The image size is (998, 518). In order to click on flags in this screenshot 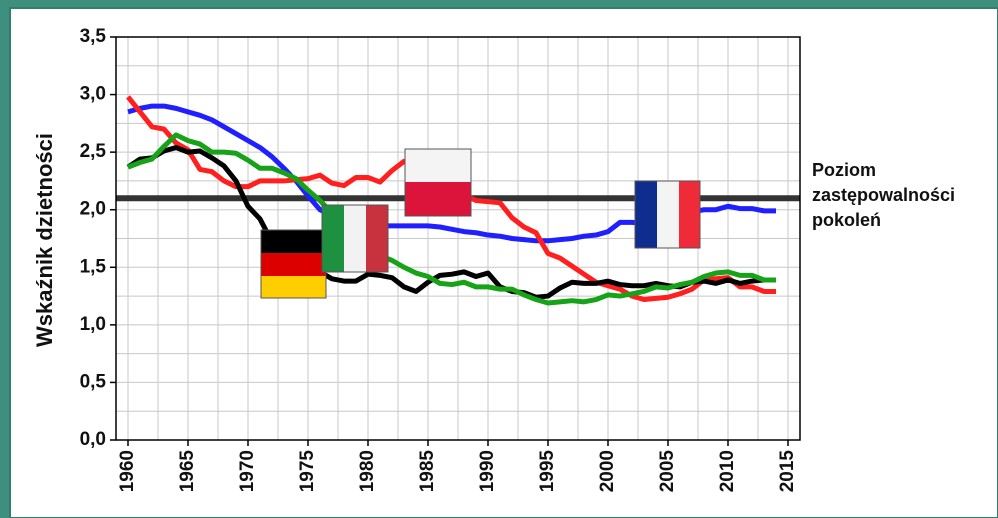, I will do `click(480, 223)`.